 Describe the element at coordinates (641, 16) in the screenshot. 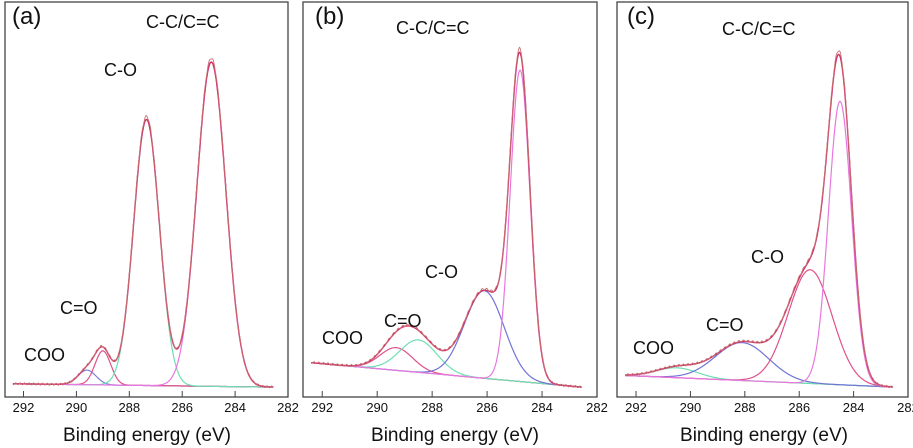

I see `panel-label-c: (c)` at that location.